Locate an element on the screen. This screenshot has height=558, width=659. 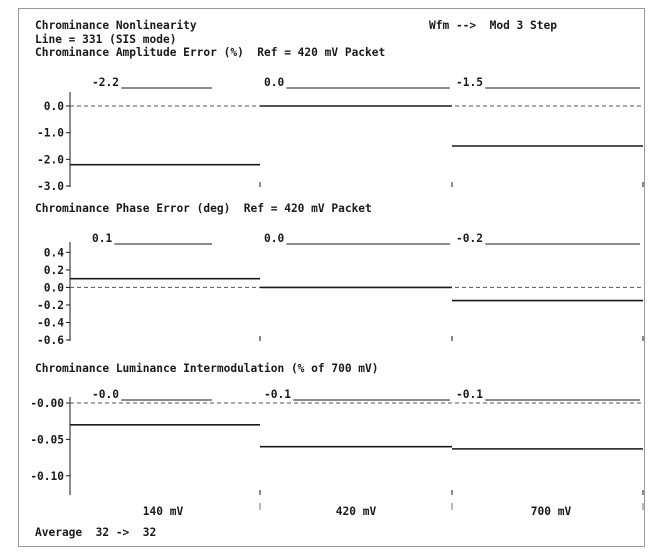
line-info: Line = 331 (SIS mode) is located at coordinates (106, 39).